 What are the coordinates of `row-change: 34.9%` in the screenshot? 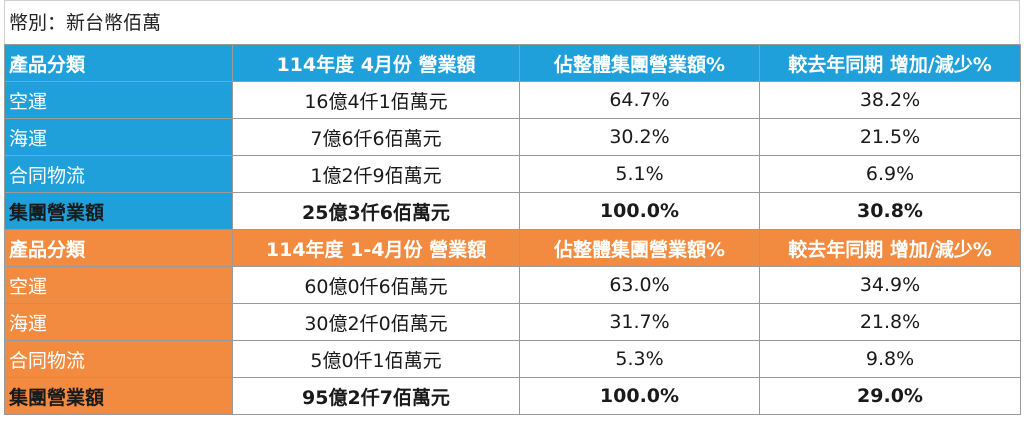 It's located at (890, 285).